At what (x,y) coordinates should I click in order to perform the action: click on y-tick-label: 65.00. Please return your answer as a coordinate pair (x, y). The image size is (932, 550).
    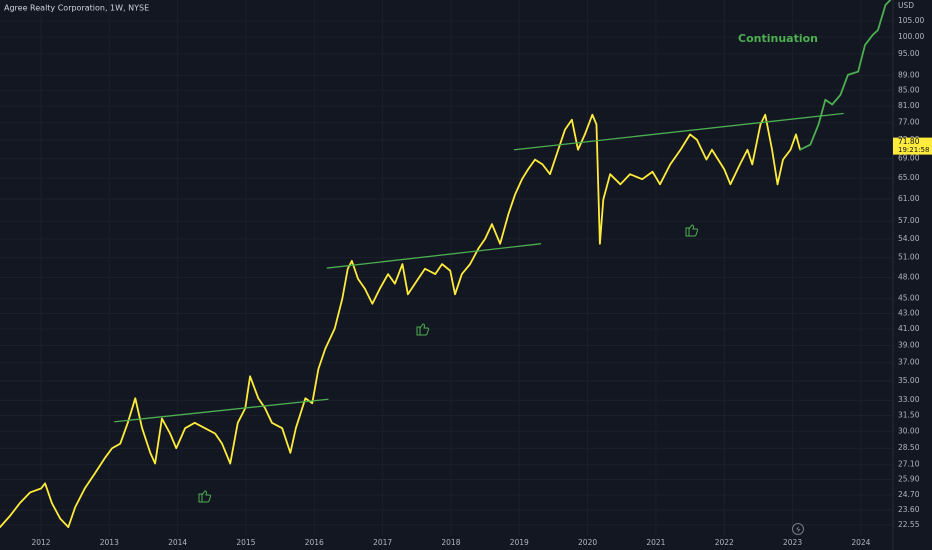
    Looking at the image, I should click on (909, 177).